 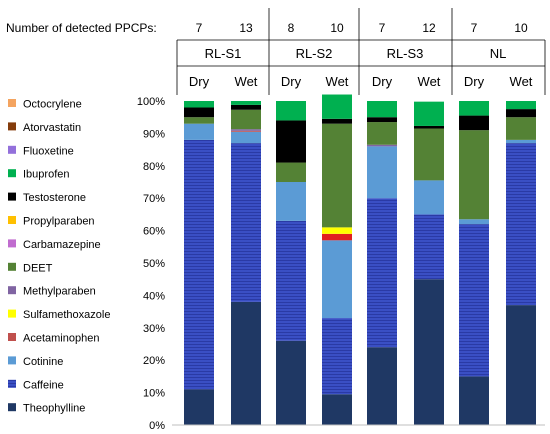 What do you see at coordinates (43, 362) in the screenshot?
I see `legend-label: Cotinine` at bounding box center [43, 362].